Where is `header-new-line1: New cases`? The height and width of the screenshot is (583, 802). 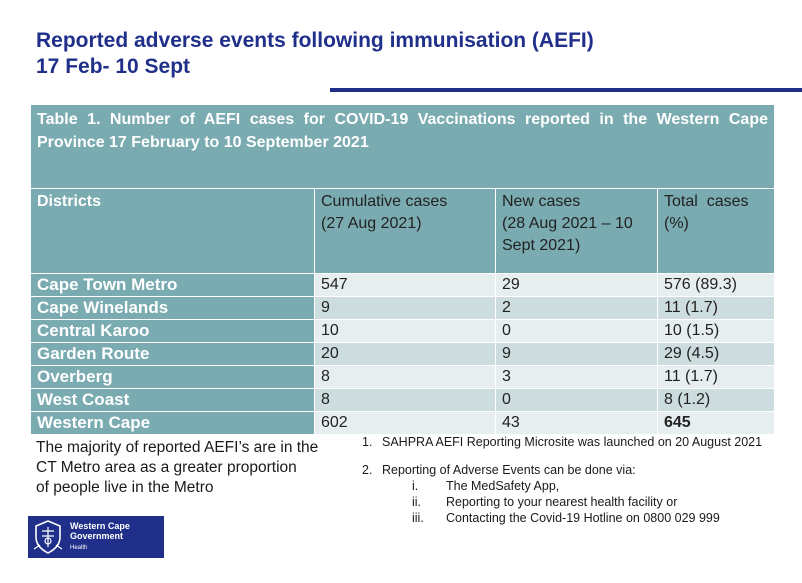
header-new-line1: New cases is located at coordinates (541, 201).